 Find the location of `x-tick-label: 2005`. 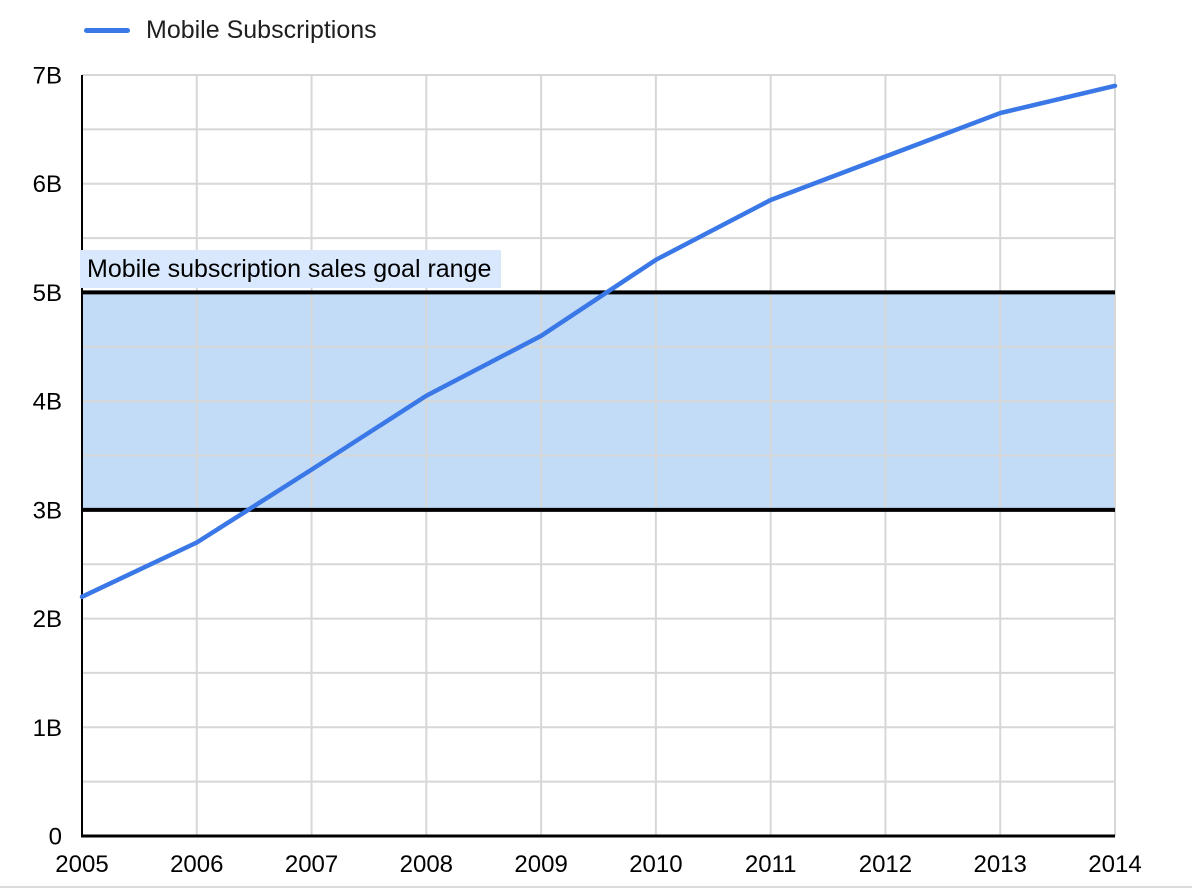

x-tick-label: 2005 is located at coordinates (81, 864).